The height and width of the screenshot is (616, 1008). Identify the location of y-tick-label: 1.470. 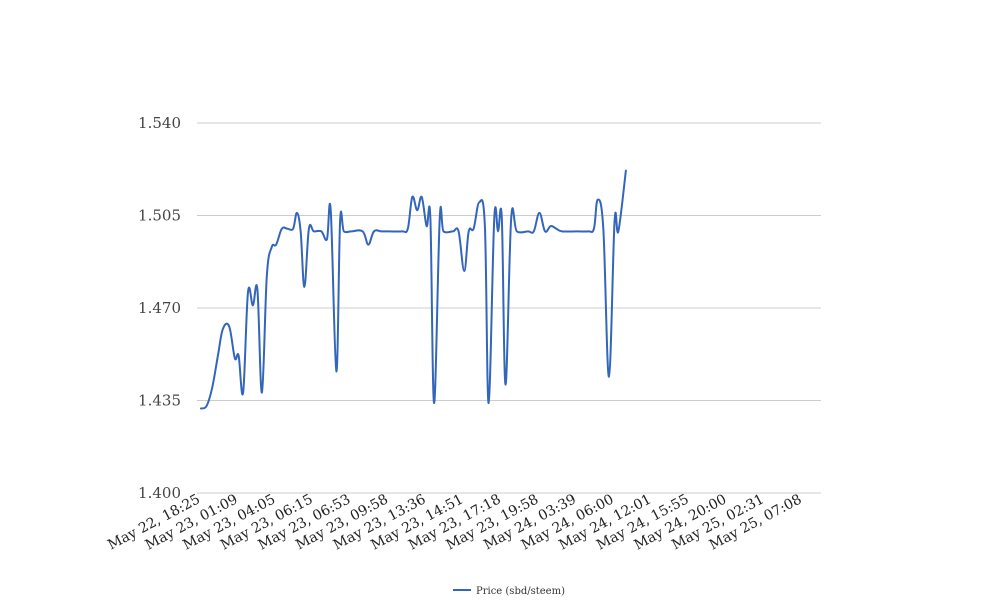
(159, 308).